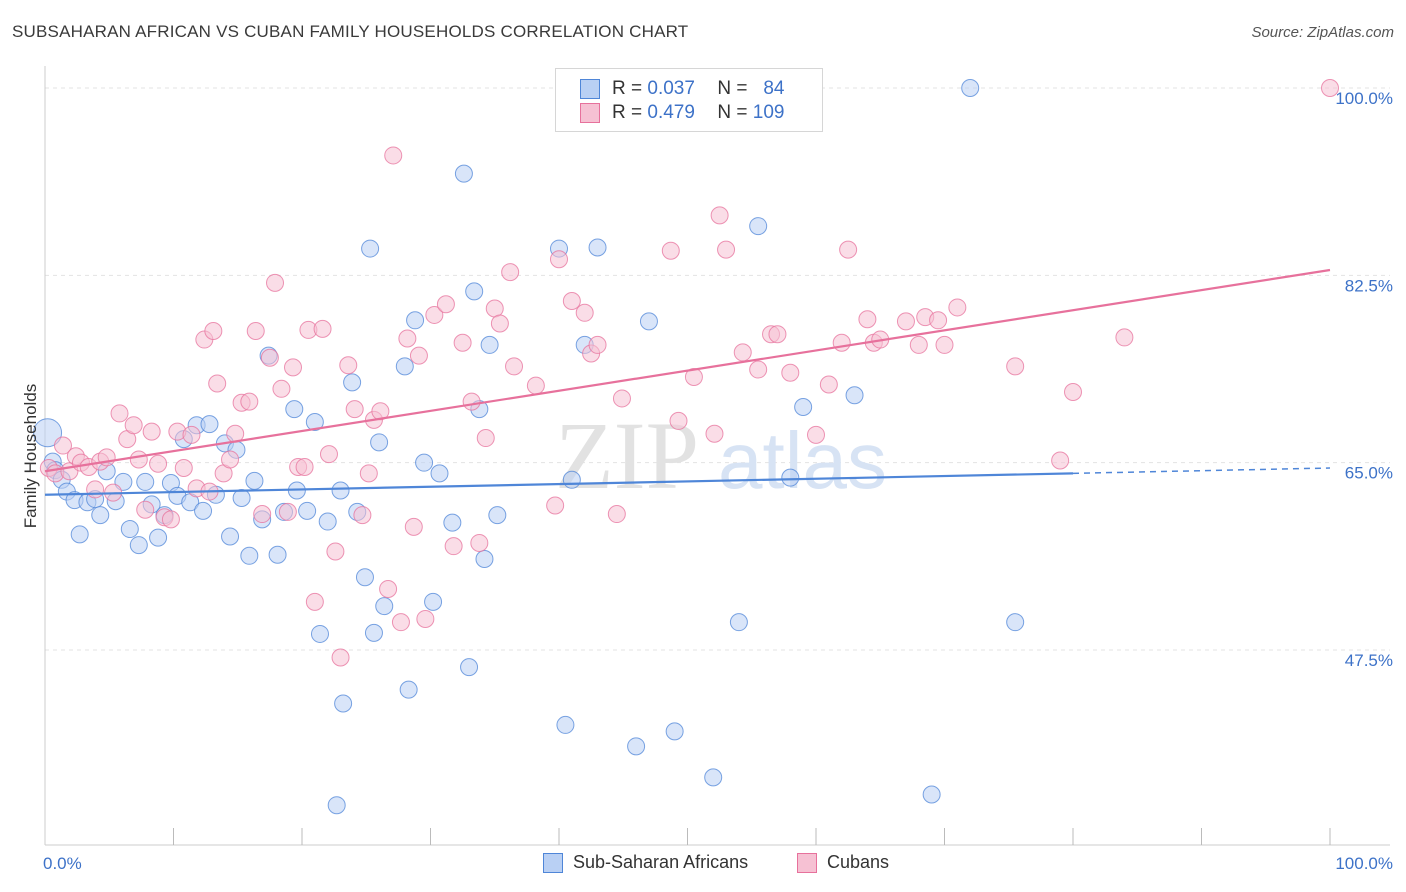 This screenshot has height=892, width=1406. I want to click on series-legend: Sub-Saharan Africans Cubans, so click(703, 864).